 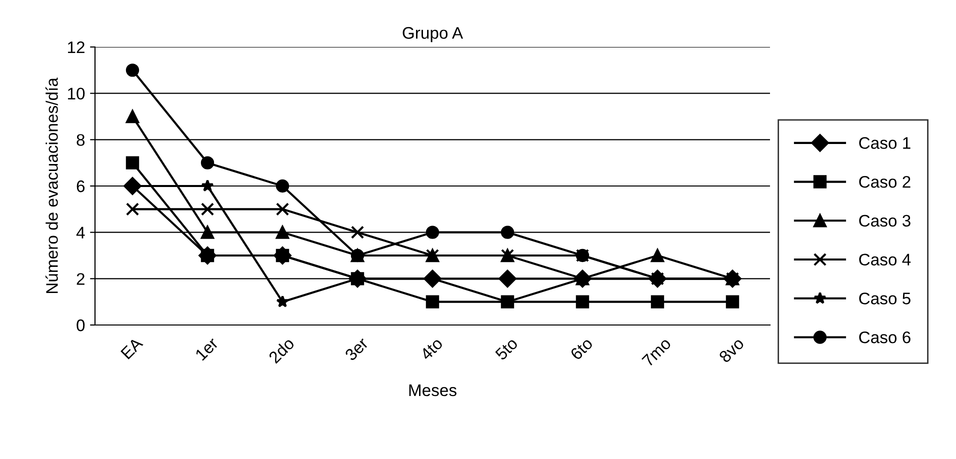 What do you see at coordinates (884, 143) in the screenshot?
I see `legend-label: Caso 1` at bounding box center [884, 143].